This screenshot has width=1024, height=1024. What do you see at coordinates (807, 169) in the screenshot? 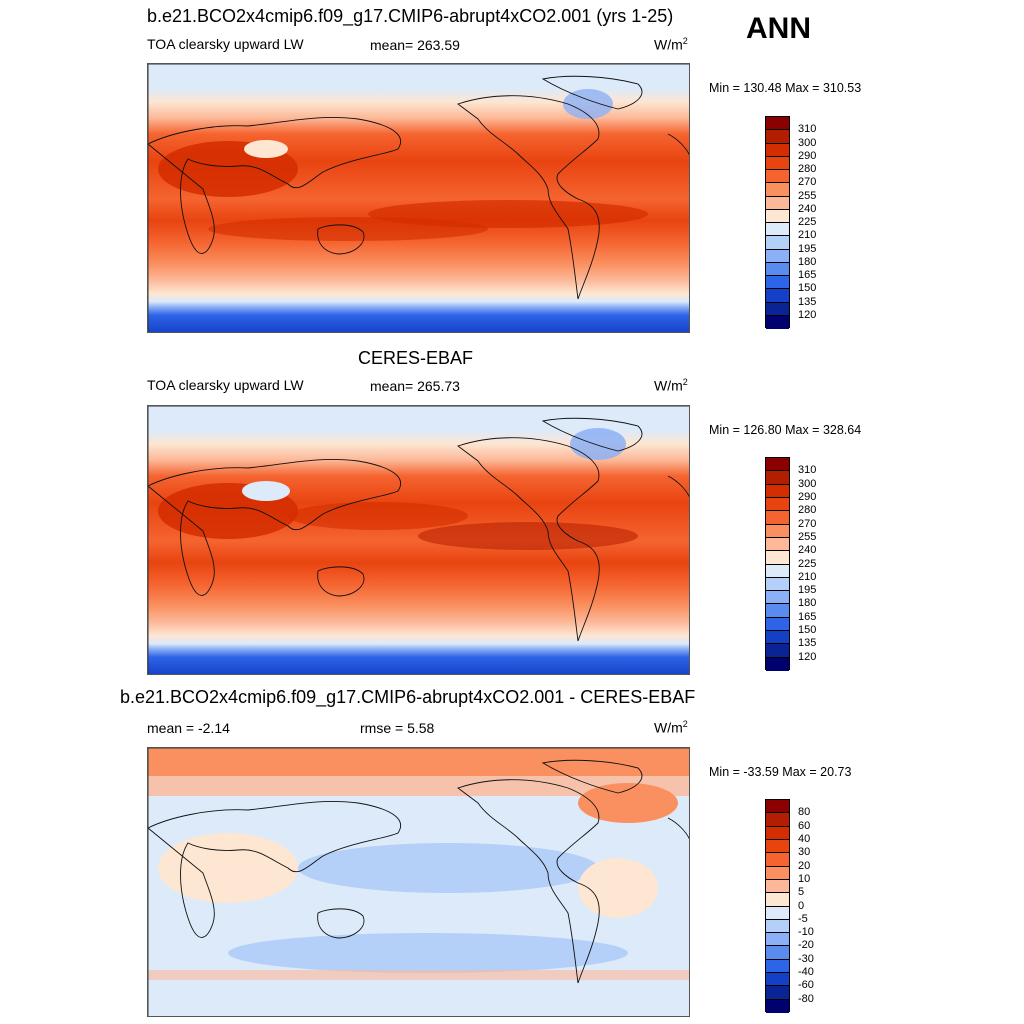
I see `panel1-colorbar-tick-label: 280` at bounding box center [807, 169].